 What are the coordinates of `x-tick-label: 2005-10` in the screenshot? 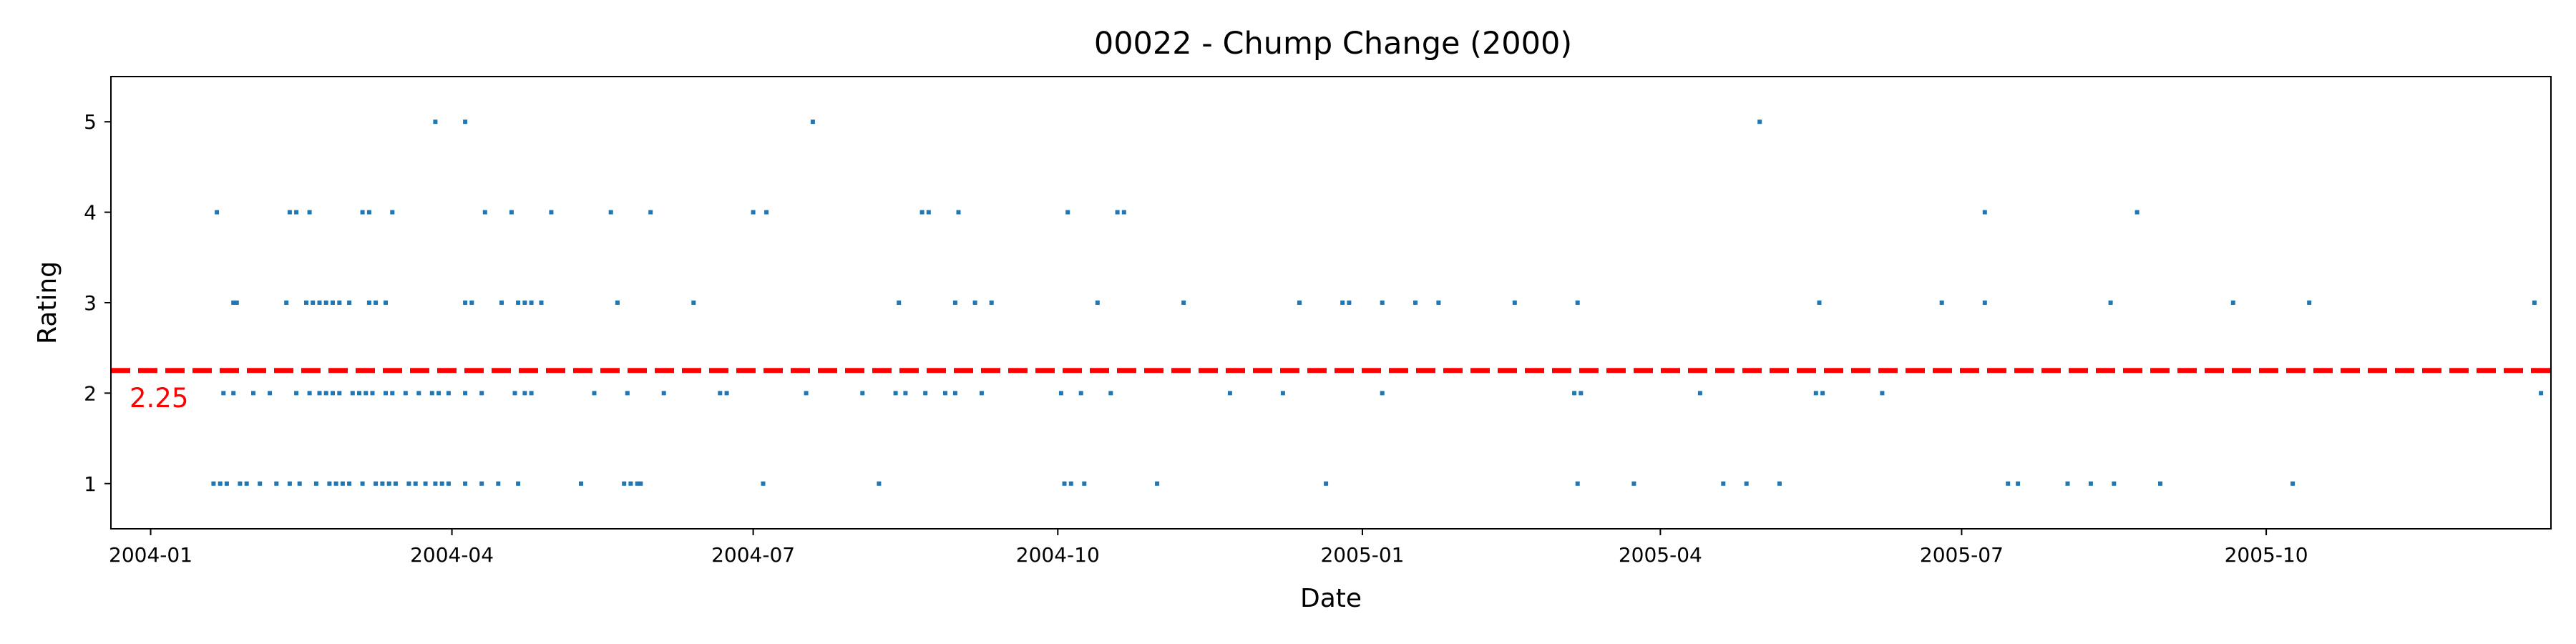 It's located at (2266, 555).